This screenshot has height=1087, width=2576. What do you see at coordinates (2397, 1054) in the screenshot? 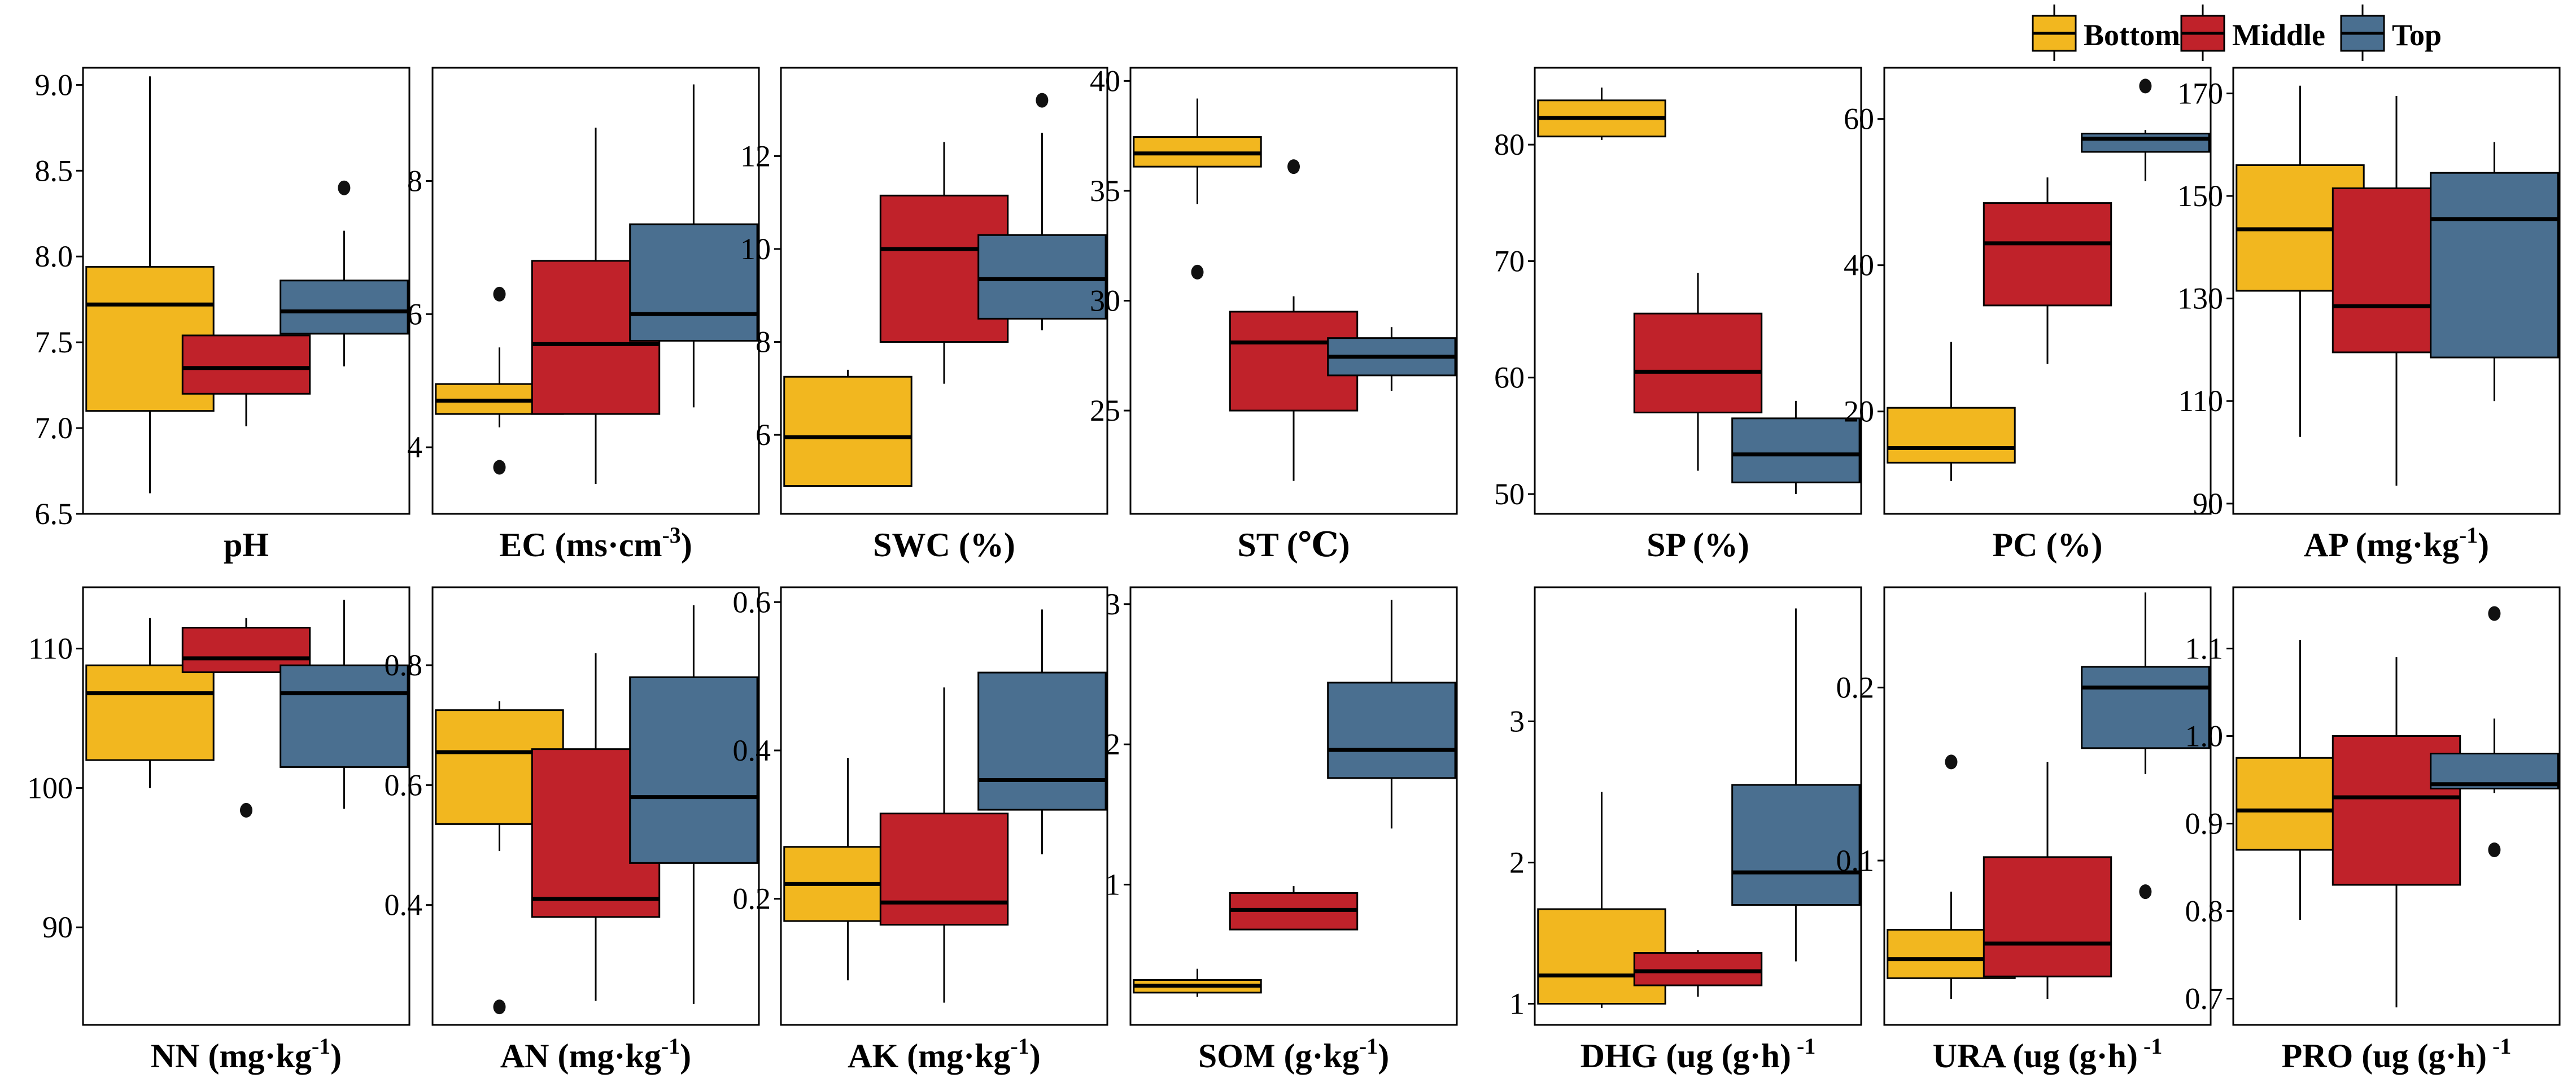
I see `panel-label: PRO (ug (g·h) -1` at bounding box center [2397, 1054].